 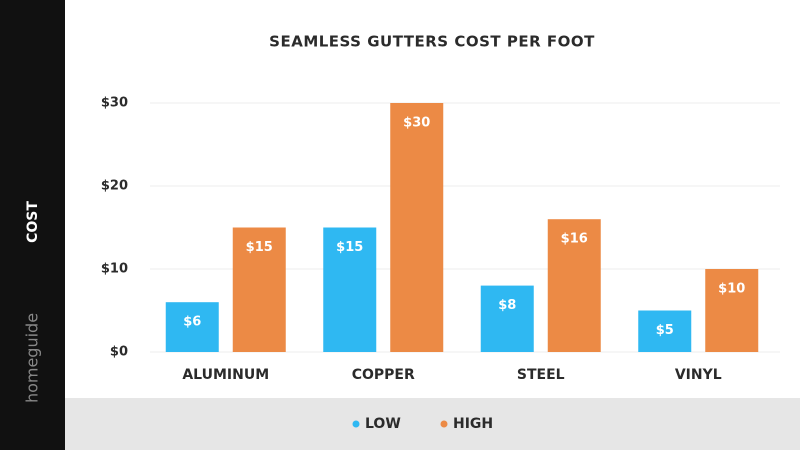 What do you see at coordinates (541, 375) in the screenshot?
I see `x-tick-label: STEEL` at bounding box center [541, 375].